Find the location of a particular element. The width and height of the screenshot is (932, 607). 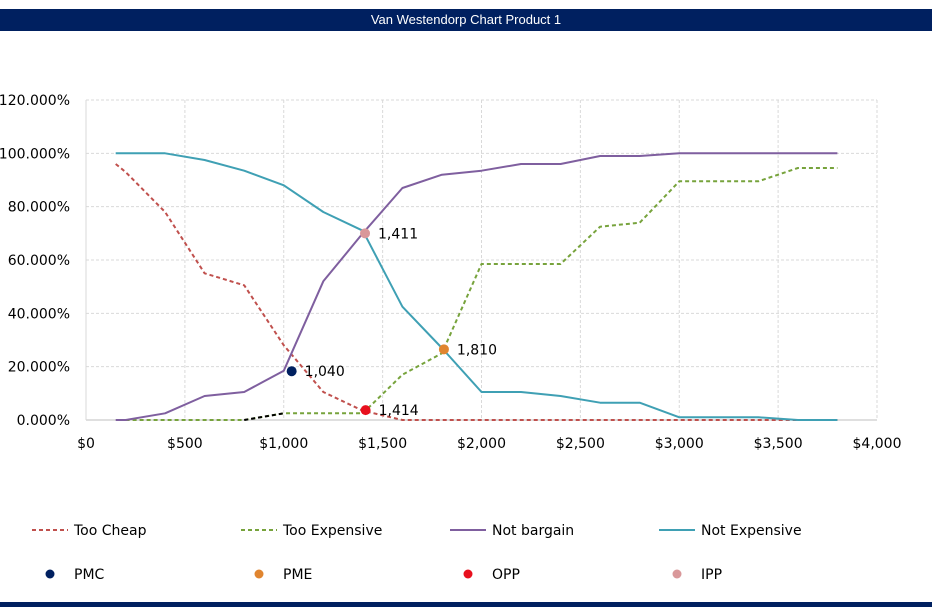

series-highlight-segment is located at coordinates (264, 416).